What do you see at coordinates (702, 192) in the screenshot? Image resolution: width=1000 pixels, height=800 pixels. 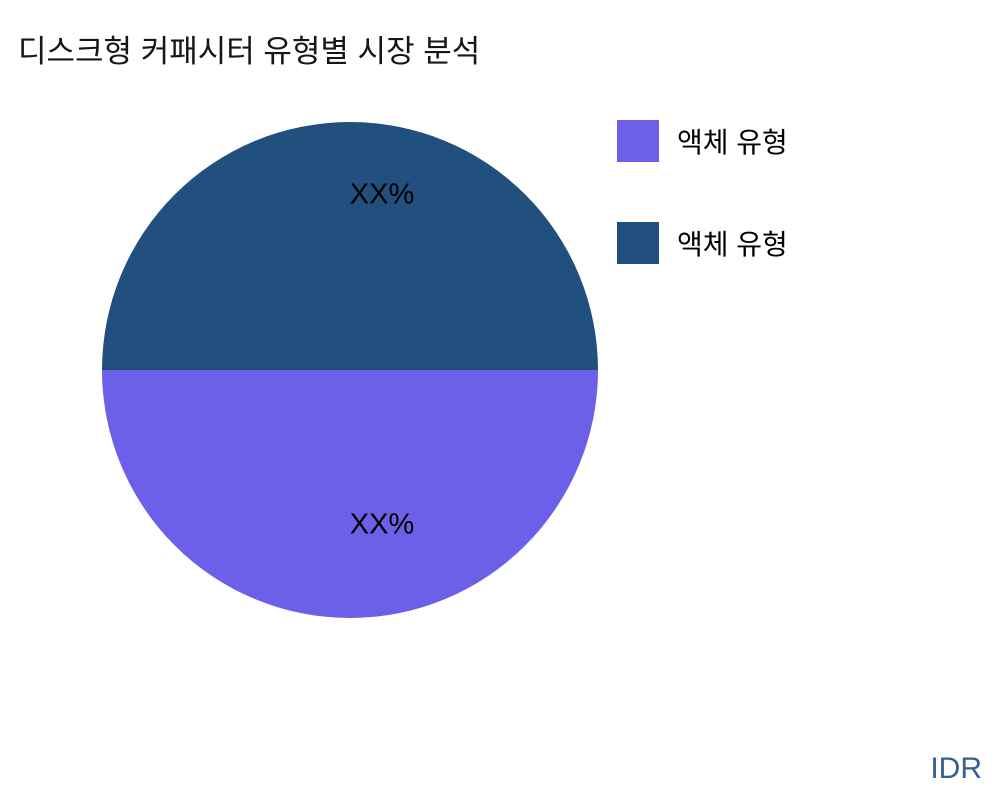 I see `legend: 액체 유형 액체 유형` at bounding box center [702, 192].